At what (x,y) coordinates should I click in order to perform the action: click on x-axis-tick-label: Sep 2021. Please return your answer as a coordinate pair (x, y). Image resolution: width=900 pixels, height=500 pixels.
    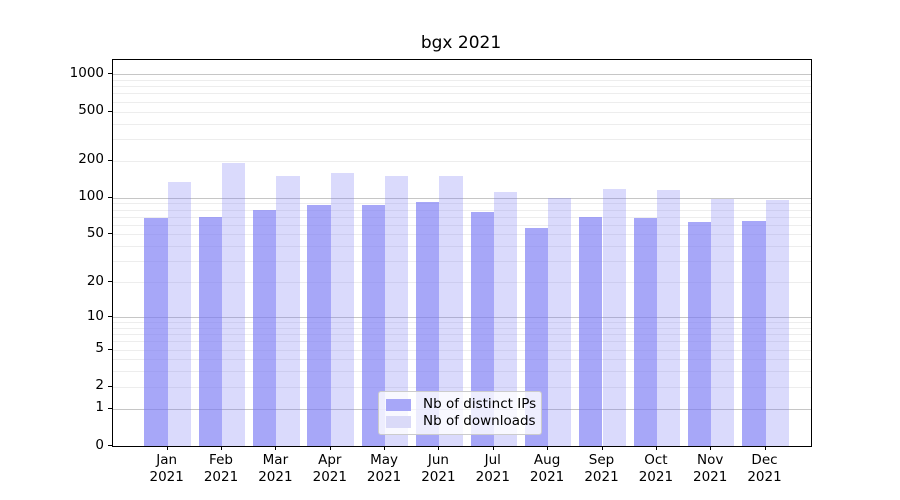
    Looking at the image, I should click on (601, 468).